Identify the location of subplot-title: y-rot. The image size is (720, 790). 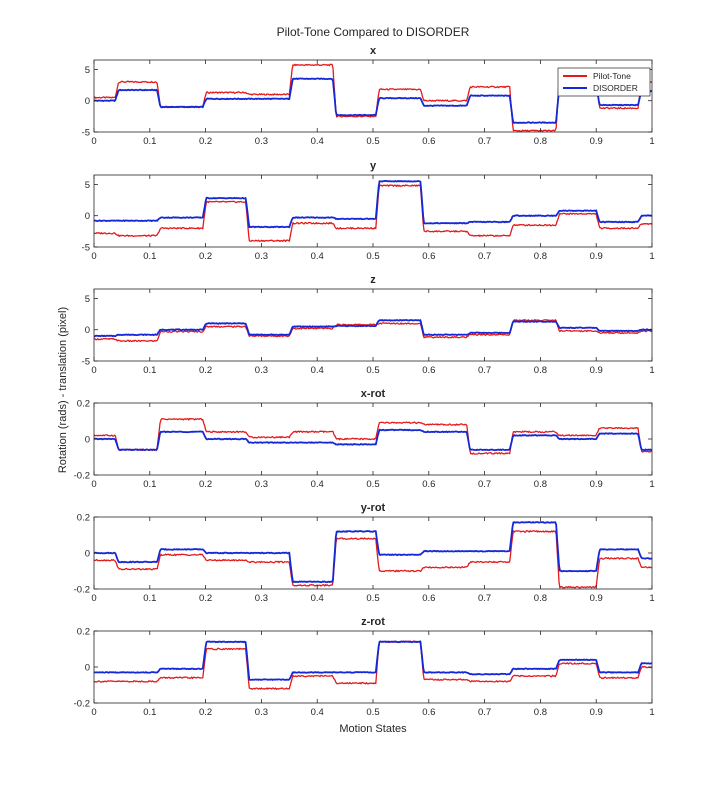
(373, 508).